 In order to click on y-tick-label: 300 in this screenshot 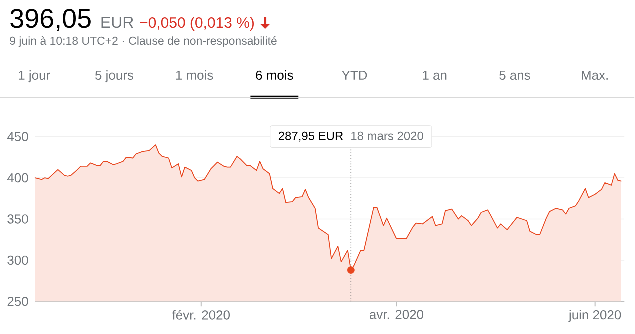, I will do `click(18, 261)`.